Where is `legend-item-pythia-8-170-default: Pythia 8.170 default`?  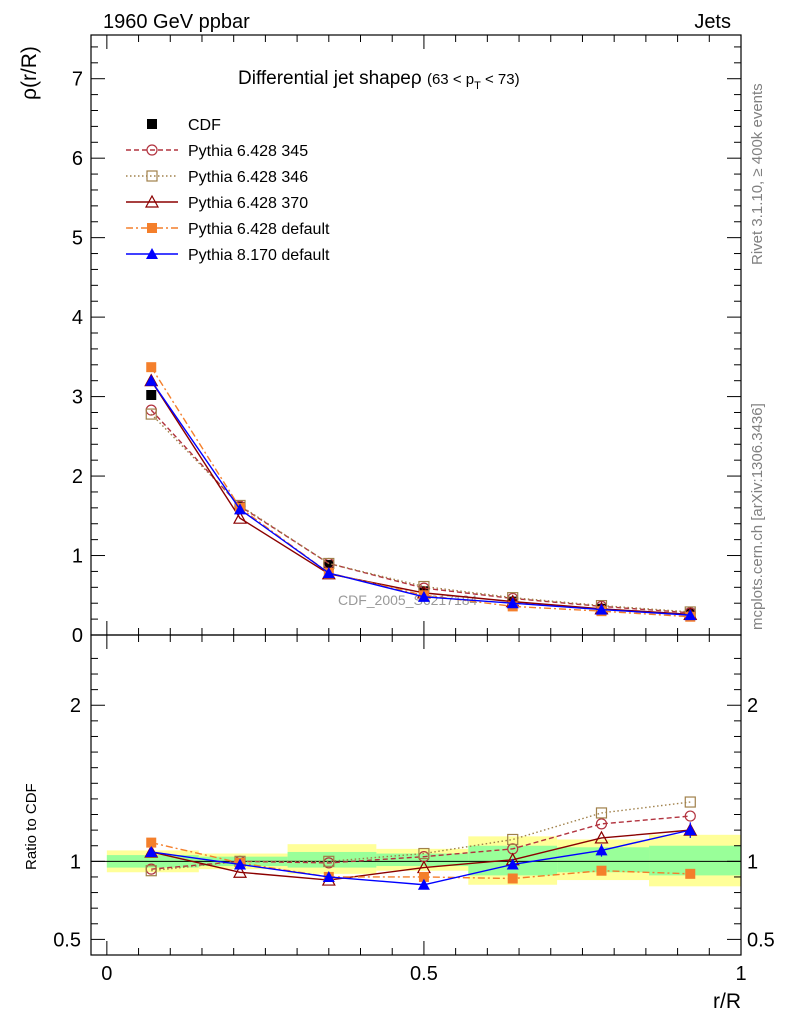
legend-item-pythia-8-170-default: Pythia 8.170 default is located at coordinates (228, 255).